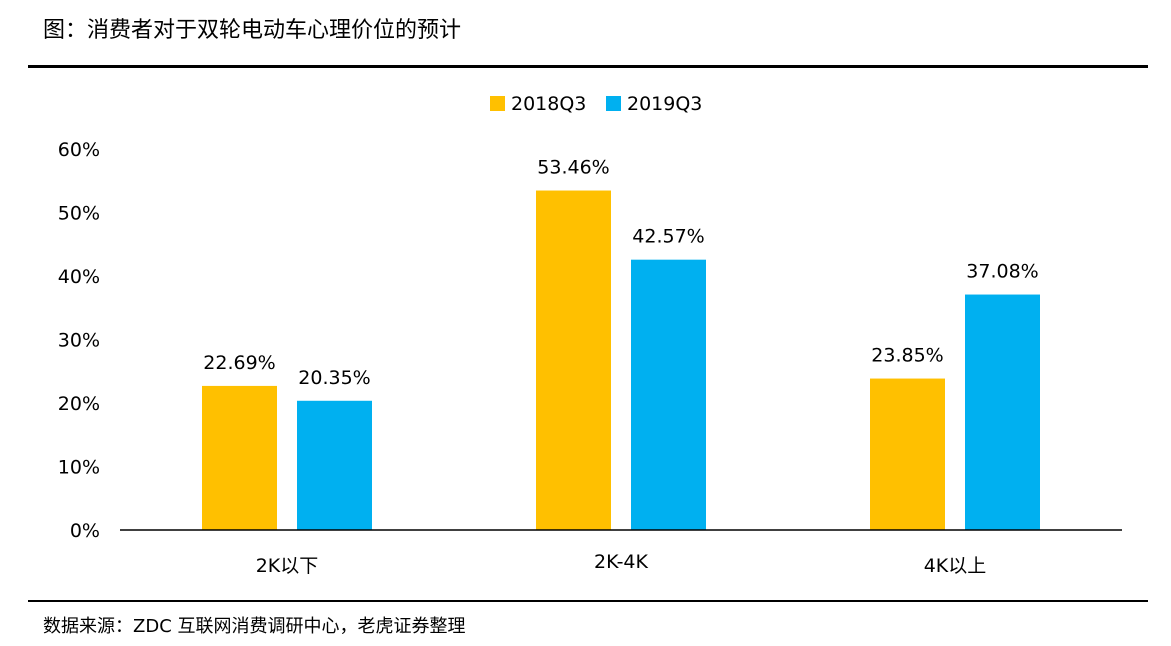  I want to click on y-tick-label: 40%, so click(79, 277).